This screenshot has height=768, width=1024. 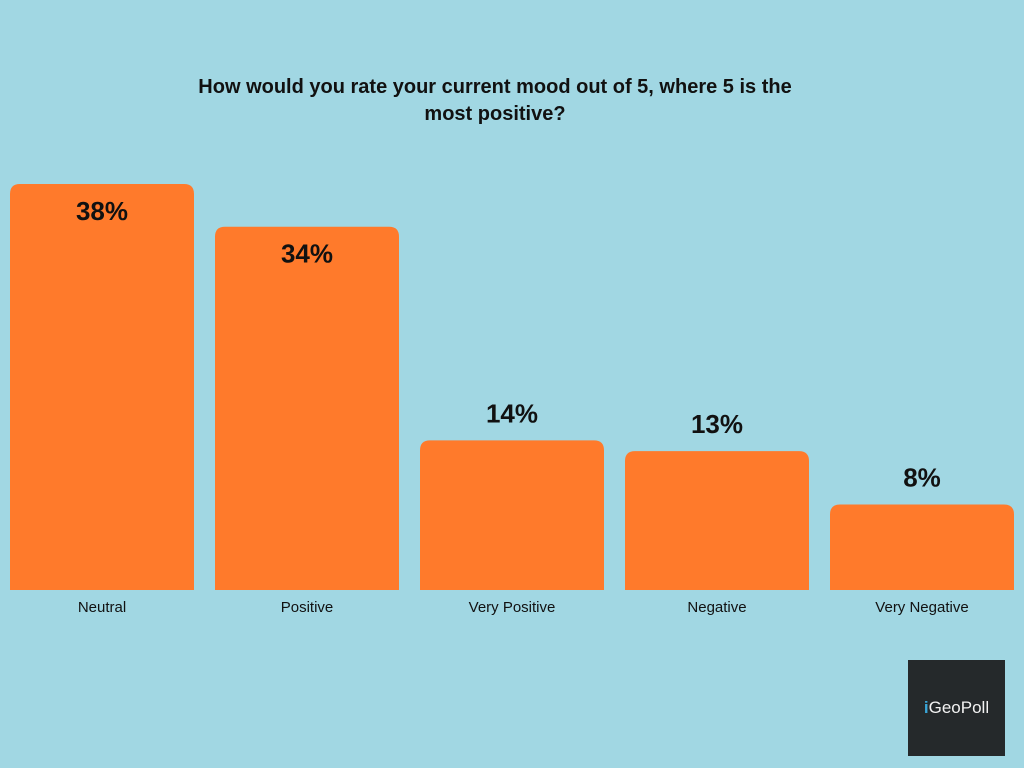 What do you see at coordinates (717, 424) in the screenshot?
I see `value-label: 13%` at bounding box center [717, 424].